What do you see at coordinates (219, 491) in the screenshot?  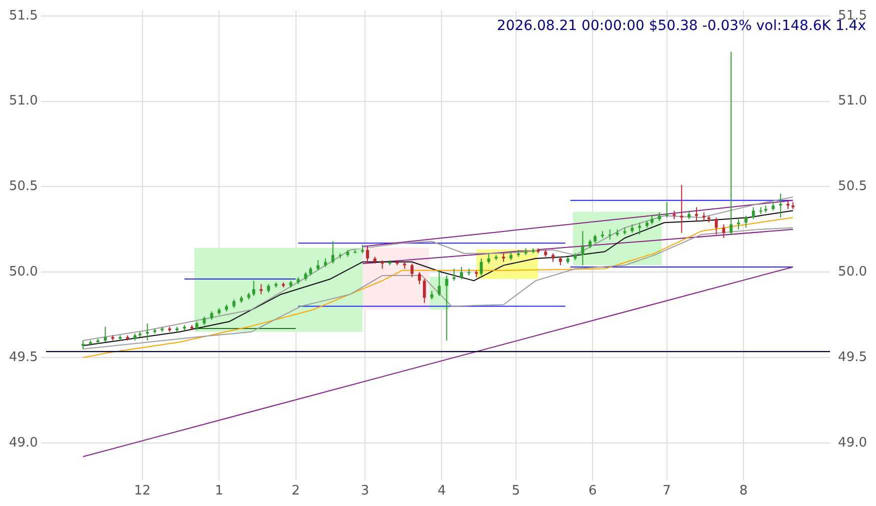 I see `x-tick-label: 1` at bounding box center [219, 491].